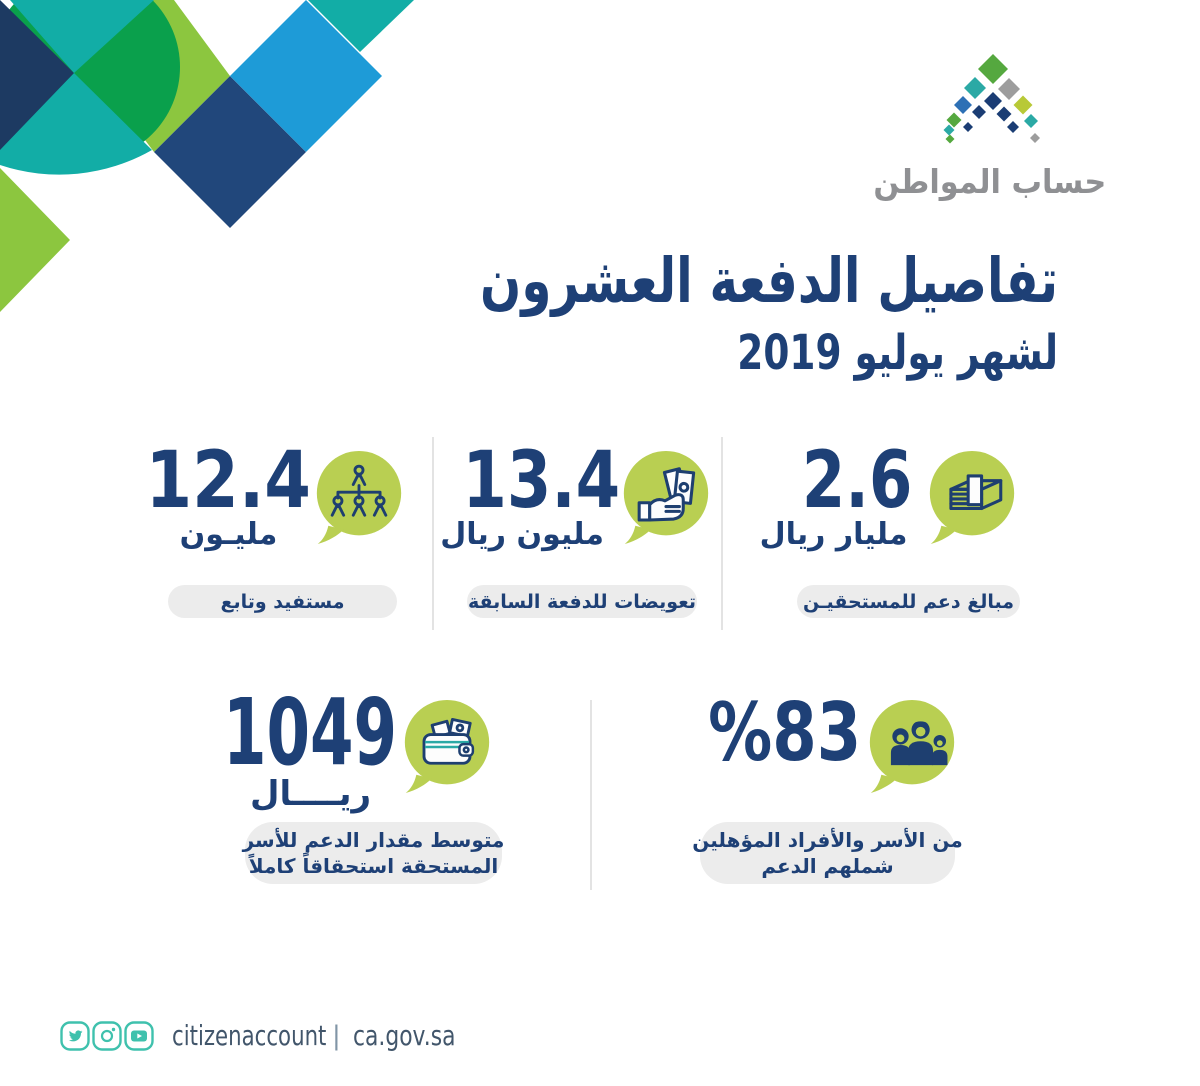 This screenshot has width=1200, height=1086. I want to click on stat-unit: مليـون, so click(228, 534).